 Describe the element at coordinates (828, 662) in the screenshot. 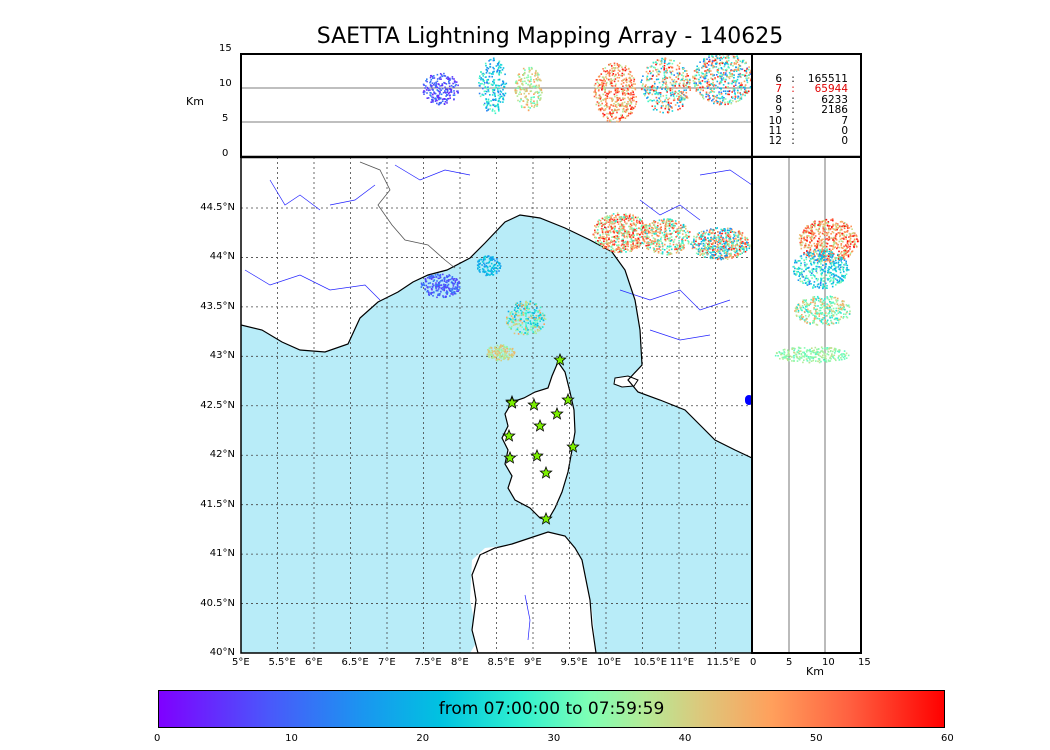

I see `side-xtick: 10` at that location.